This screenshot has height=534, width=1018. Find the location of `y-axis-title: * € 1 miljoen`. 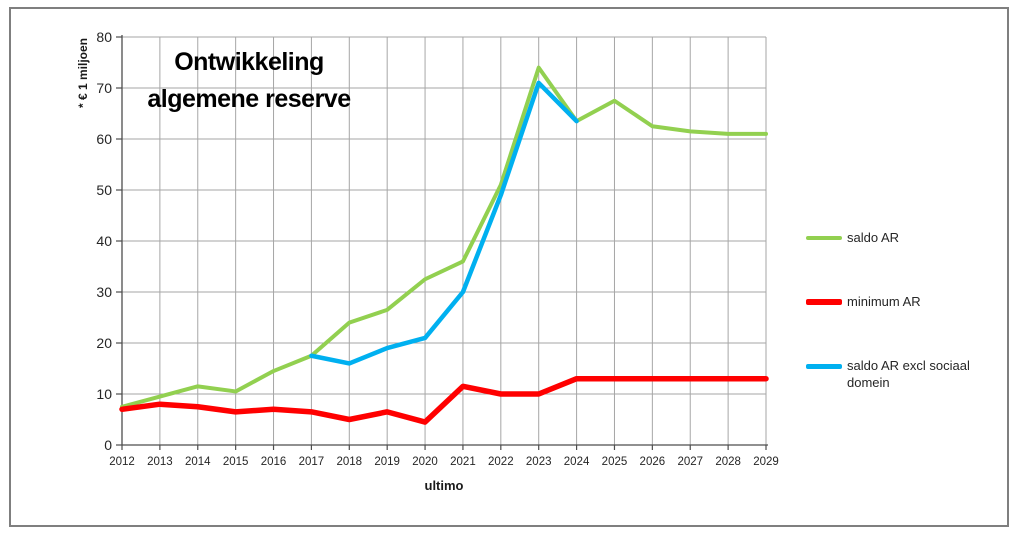

y-axis-title: * € 1 miljoen is located at coordinates (83, 73).